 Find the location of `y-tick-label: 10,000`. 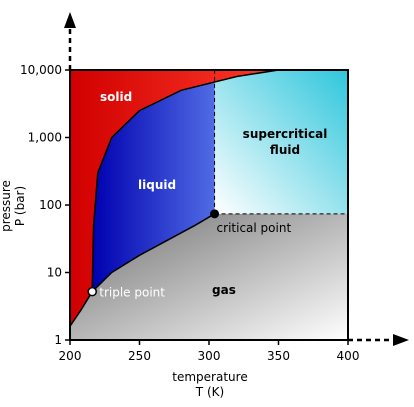

y-tick-label: 10,000 is located at coordinates (41, 70).